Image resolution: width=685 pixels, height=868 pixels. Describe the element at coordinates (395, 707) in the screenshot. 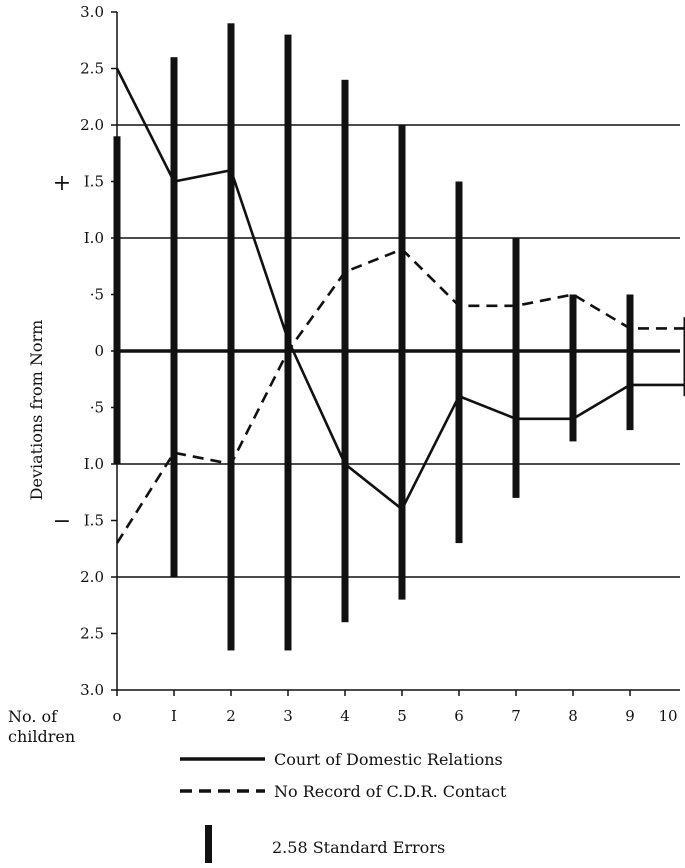

I see `x-tick-labels: o I 2 3 4 5 6 7 8 9 10` at that location.